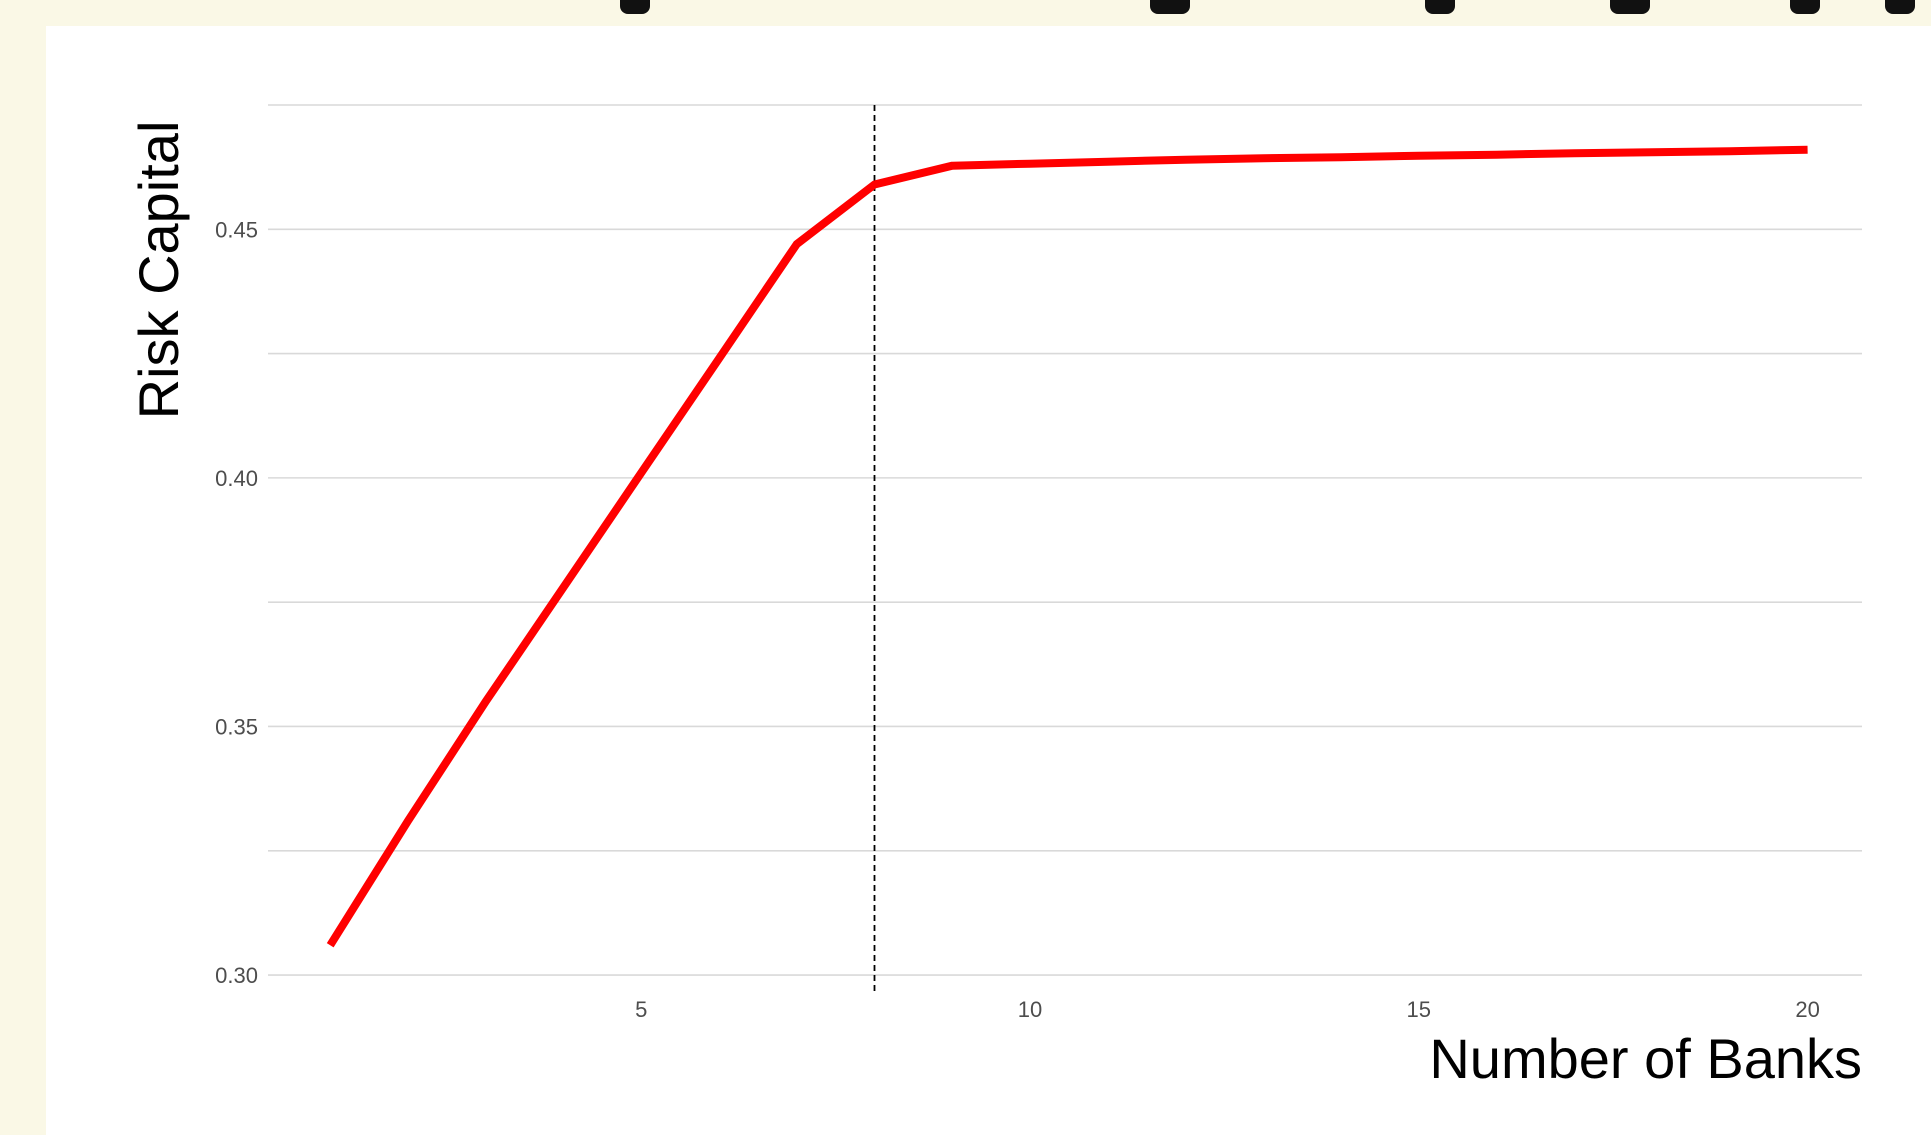 The height and width of the screenshot is (1135, 1931). I want to click on y-tick-label: 0.40, so click(236, 478).